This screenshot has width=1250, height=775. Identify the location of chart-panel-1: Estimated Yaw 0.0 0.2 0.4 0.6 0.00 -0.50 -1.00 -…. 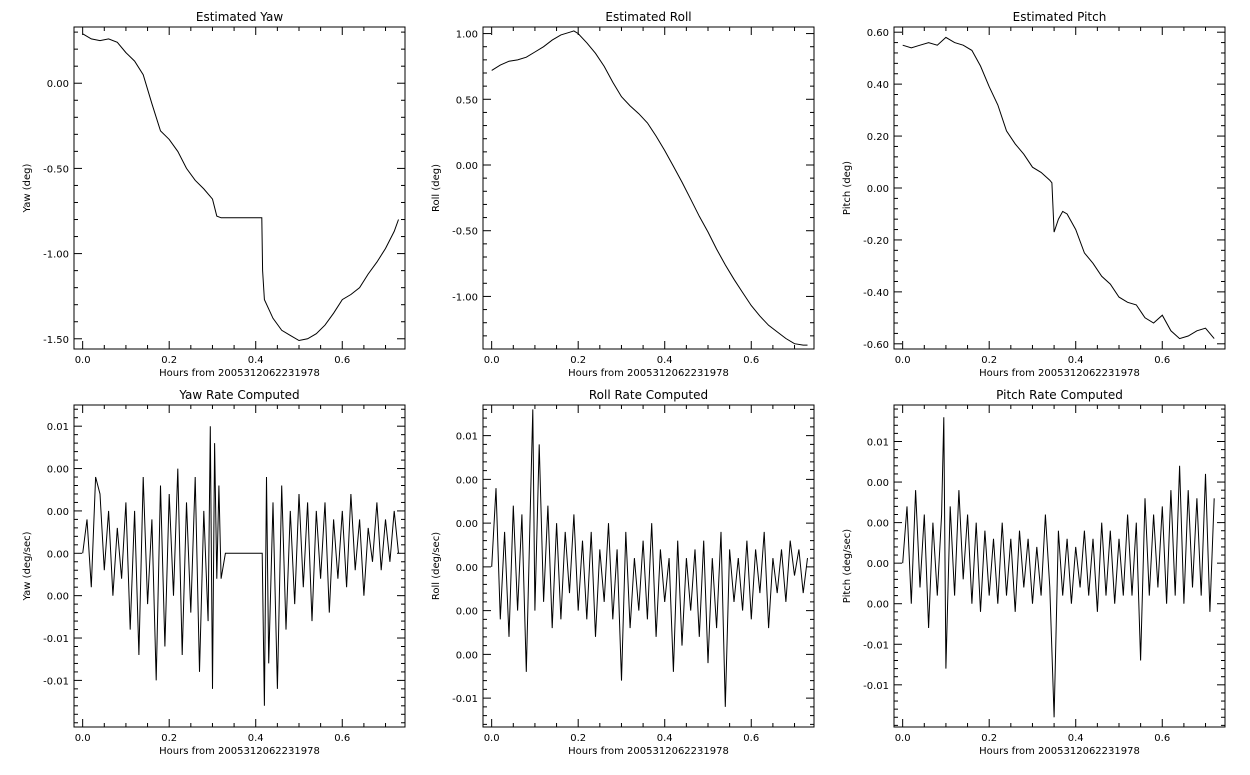
(214, 194).